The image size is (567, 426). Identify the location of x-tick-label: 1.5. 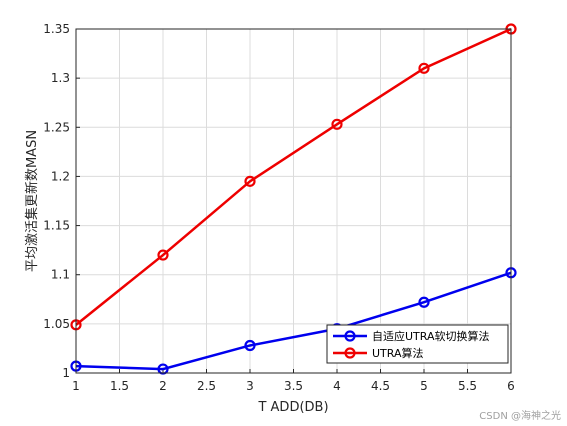
(119, 386).